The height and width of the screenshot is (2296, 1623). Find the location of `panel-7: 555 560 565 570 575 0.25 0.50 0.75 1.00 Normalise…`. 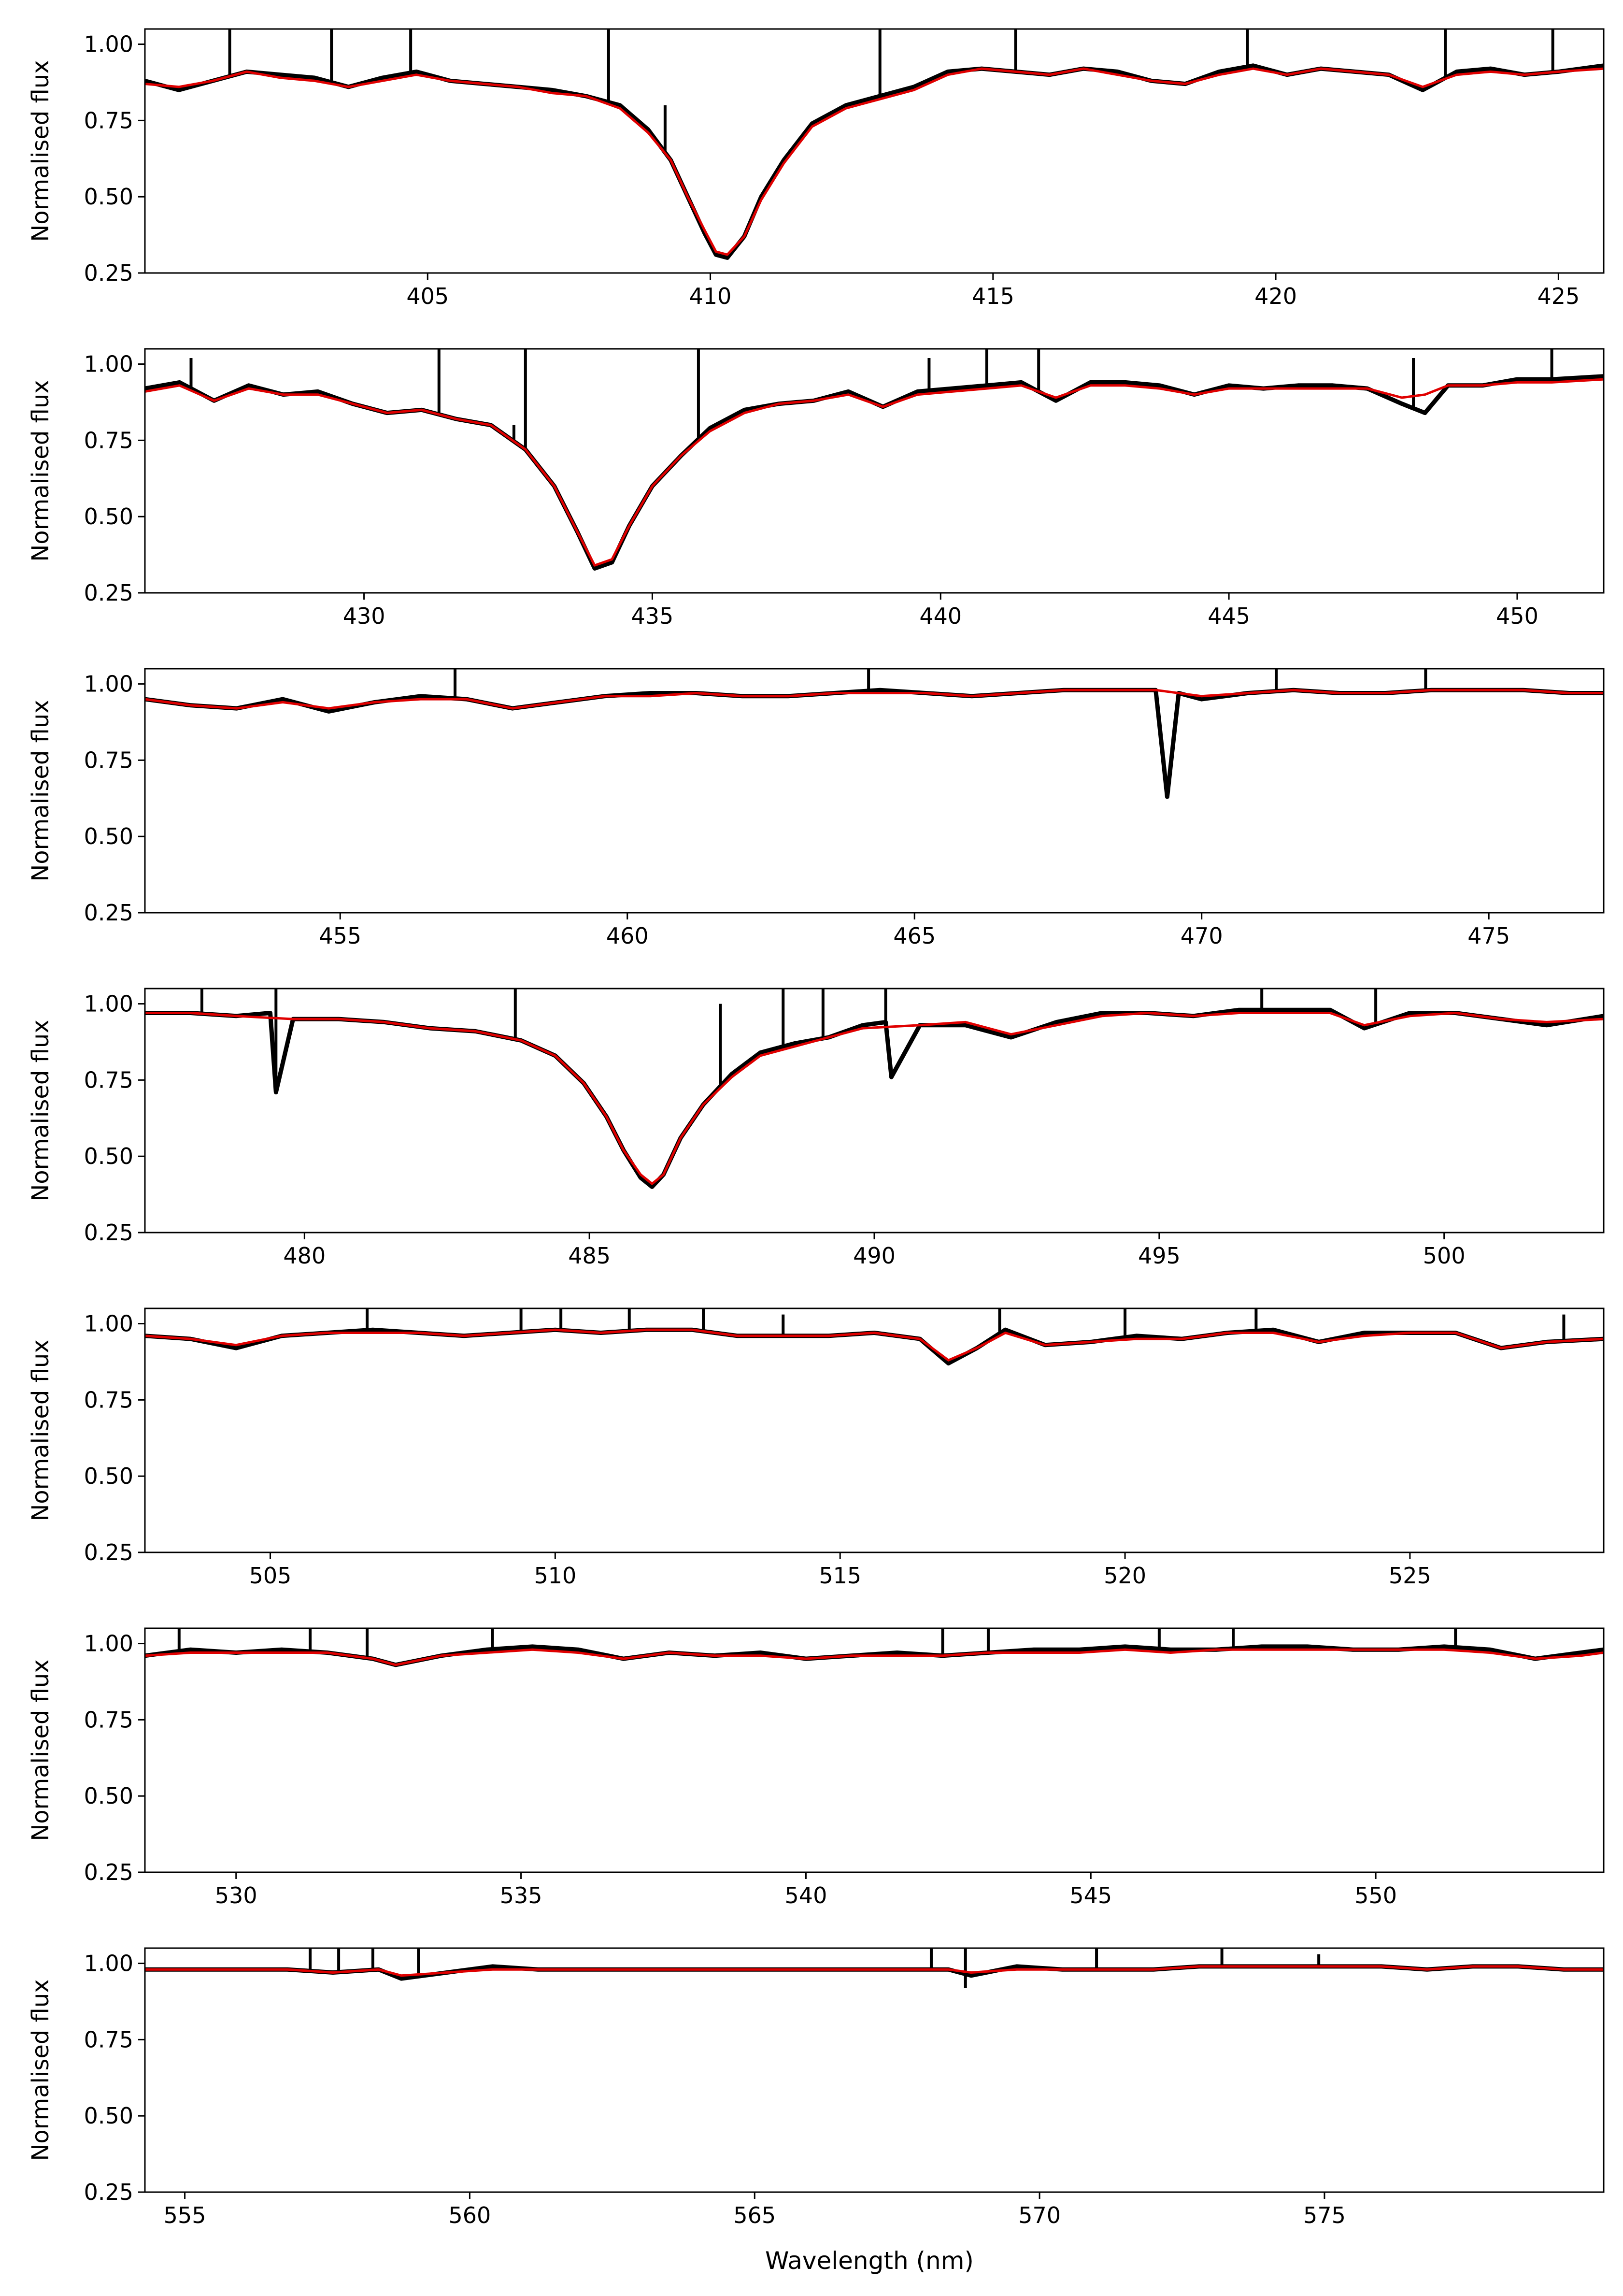

panel-7: 555 560 565 570 575 0.25 0.50 0.75 1.00 Normalise… is located at coordinates (816, 2087).